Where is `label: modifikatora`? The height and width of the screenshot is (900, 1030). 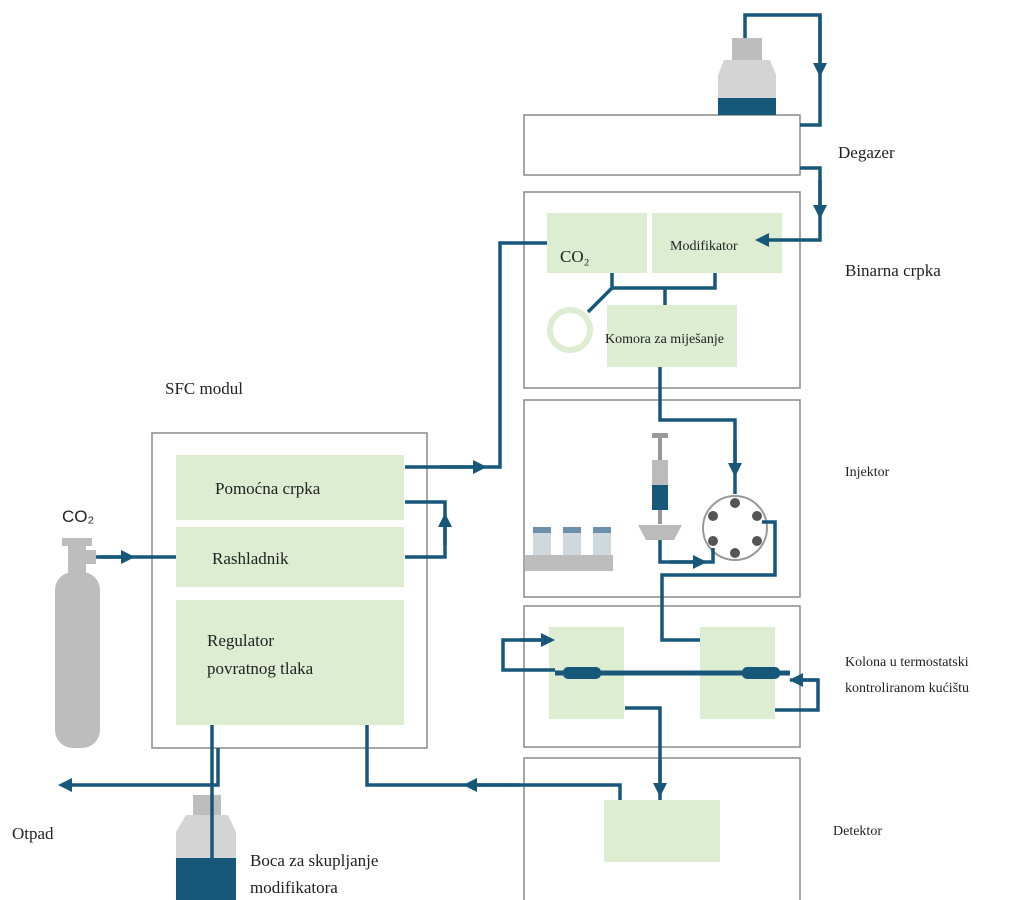 label: modifikatora is located at coordinates (294, 887).